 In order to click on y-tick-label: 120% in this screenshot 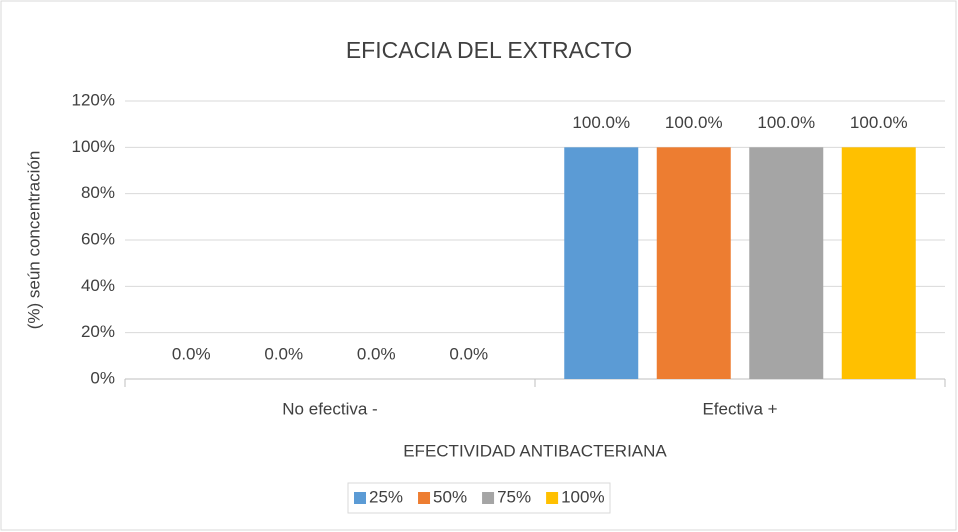, I will do `click(93, 99)`.